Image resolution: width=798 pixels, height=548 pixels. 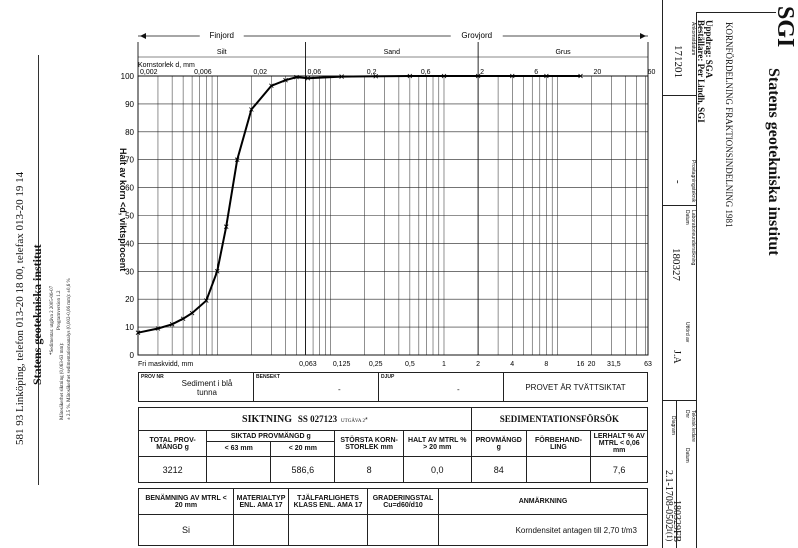 I want to click on y-tick-label: 10, so click(x=129, y=327).